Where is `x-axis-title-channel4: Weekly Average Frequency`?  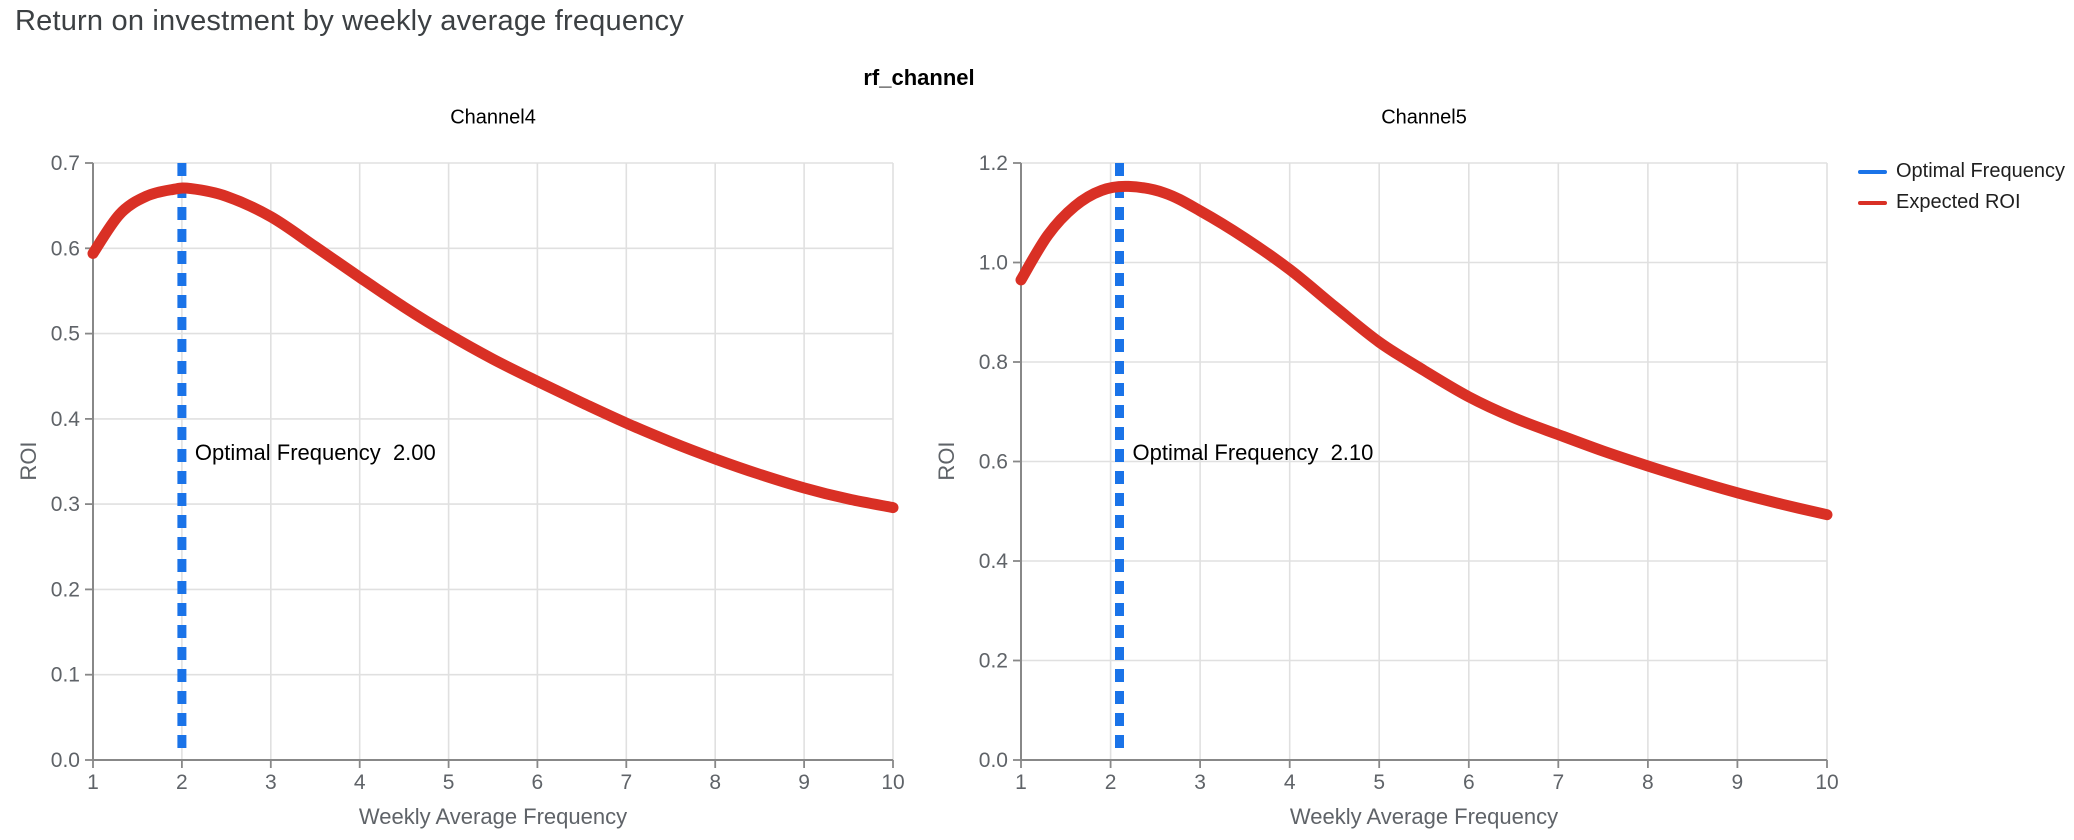
x-axis-title-channel4: Weekly Average Frequency is located at coordinates (493, 816).